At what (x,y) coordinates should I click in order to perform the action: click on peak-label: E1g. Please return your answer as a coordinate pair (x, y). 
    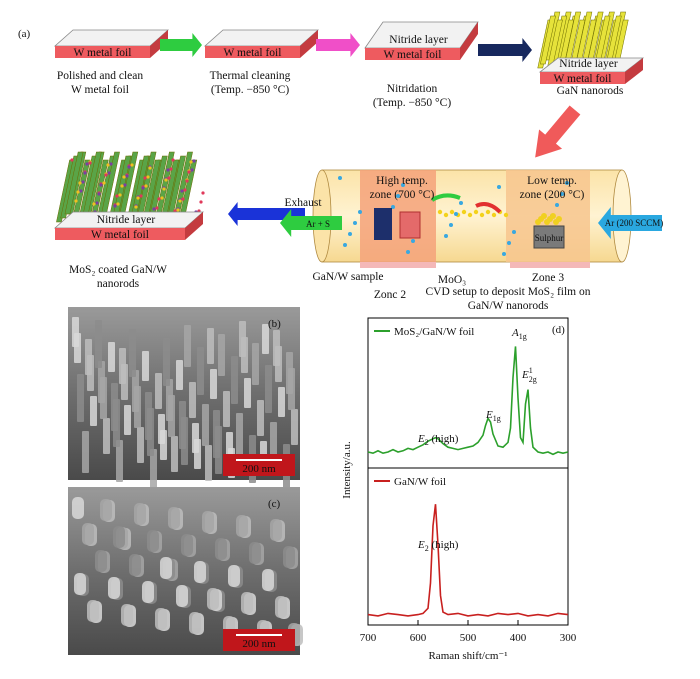
    Looking at the image, I should click on (493, 416).